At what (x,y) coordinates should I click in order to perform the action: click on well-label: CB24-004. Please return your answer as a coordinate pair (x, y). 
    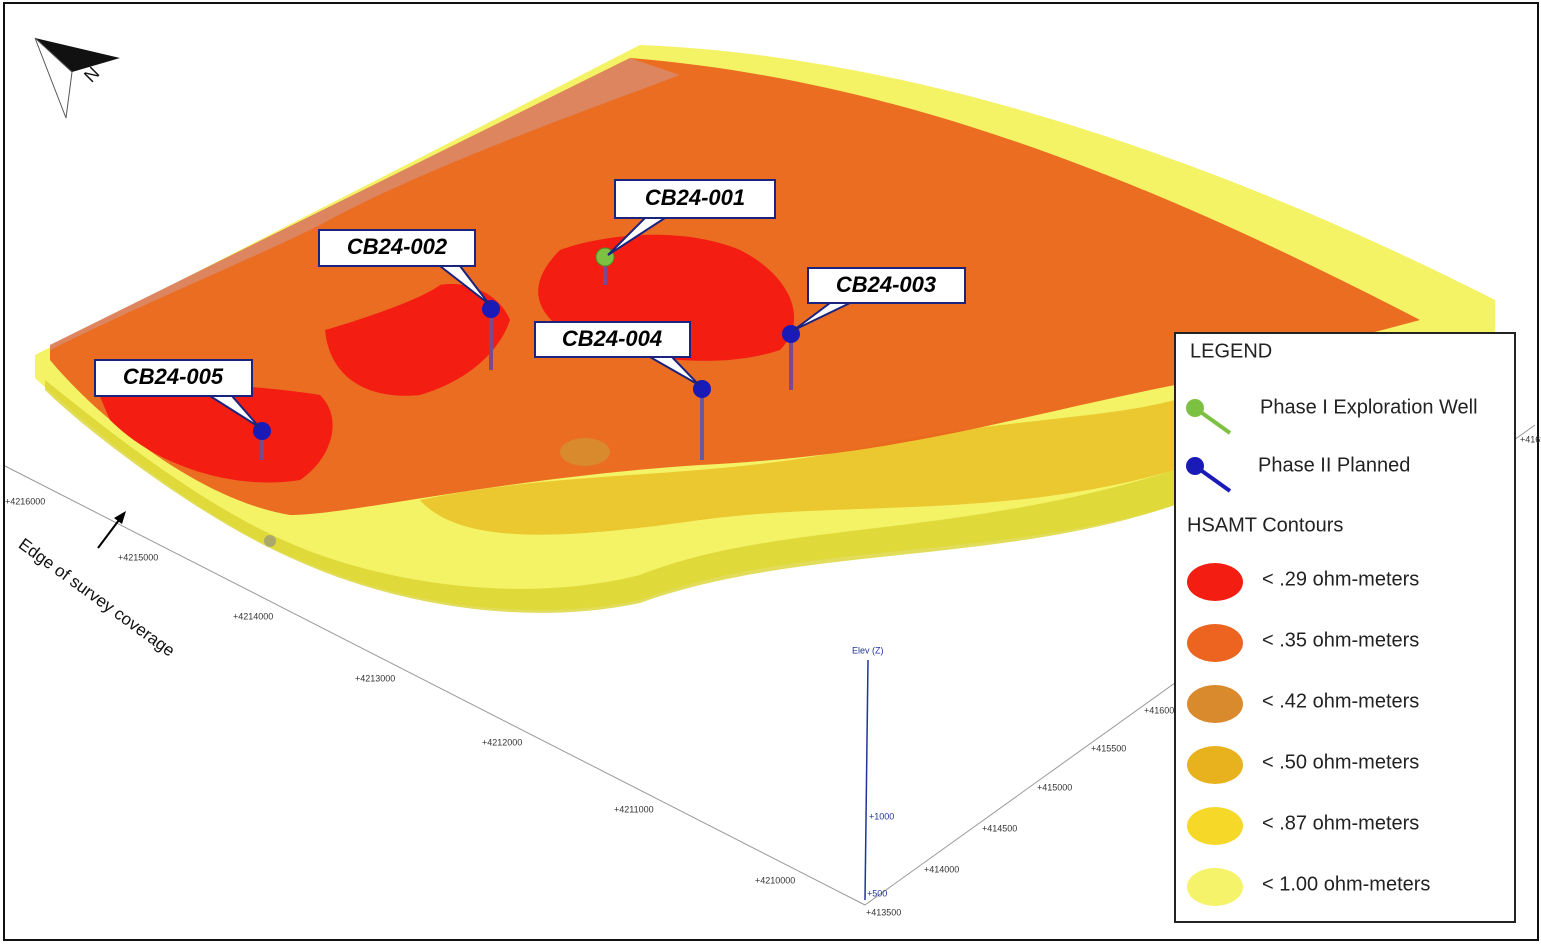
    Looking at the image, I should click on (612, 338).